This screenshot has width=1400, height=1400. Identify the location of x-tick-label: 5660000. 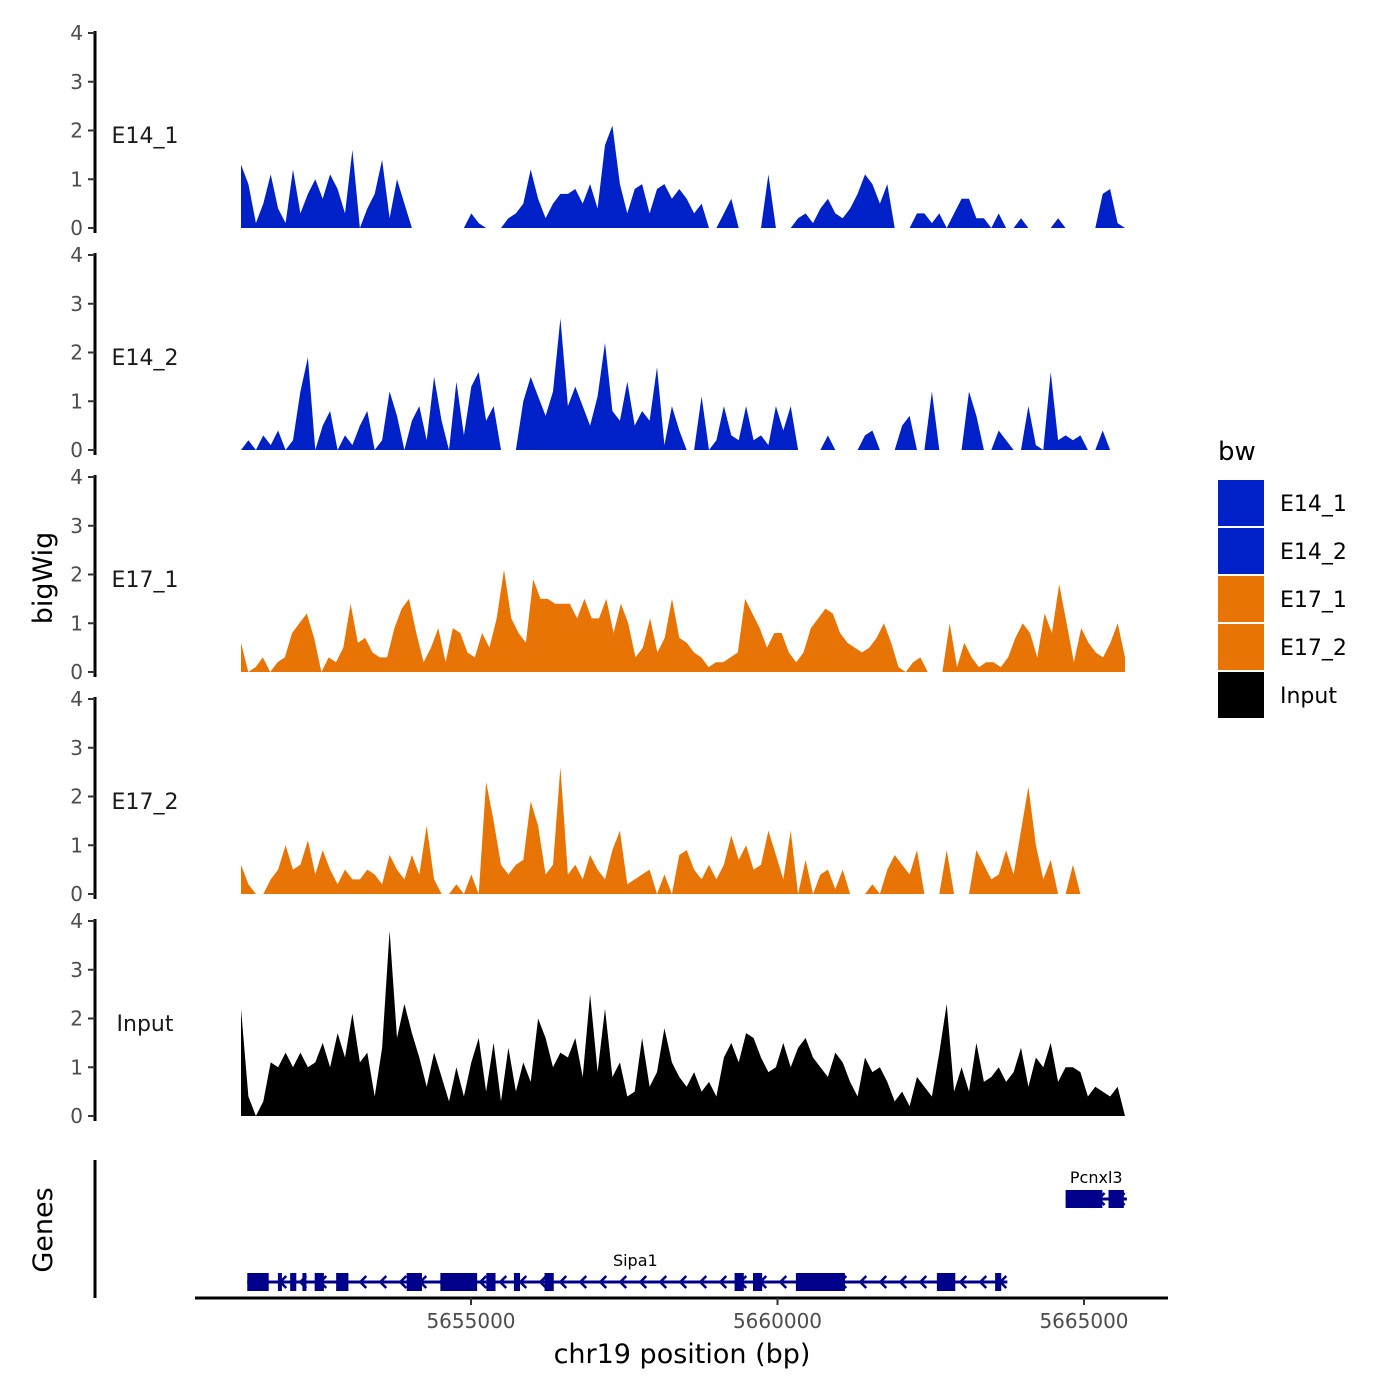
(777, 1321).